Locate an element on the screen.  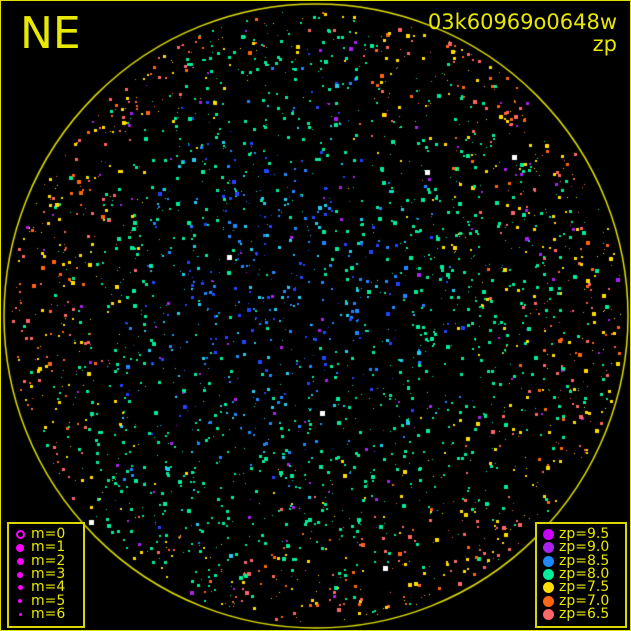
legend-label: m=0 is located at coordinates (48, 534).